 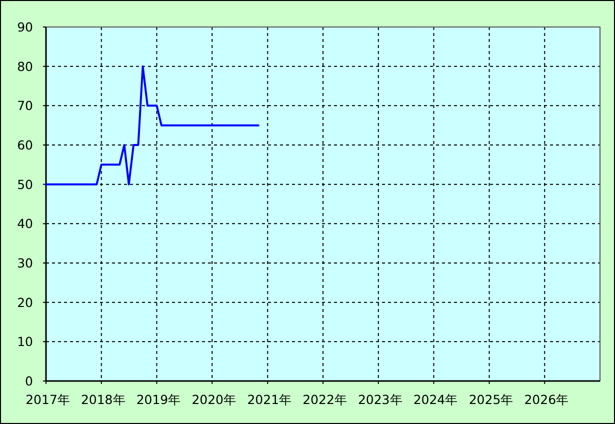 I want to click on x-tick-label: 2018年, so click(x=103, y=399).